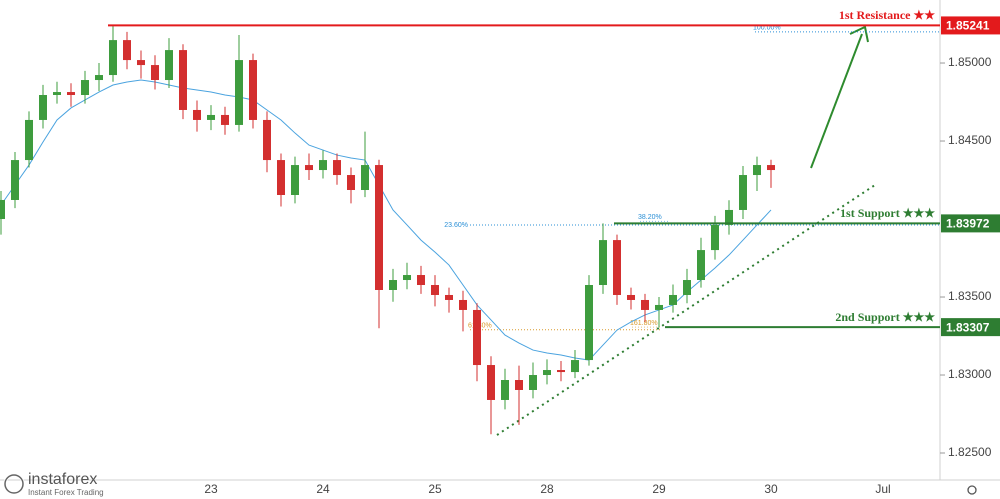 The height and width of the screenshot is (499, 1000). What do you see at coordinates (882, 489) in the screenshot?
I see `x-tick-label: Jul` at bounding box center [882, 489].